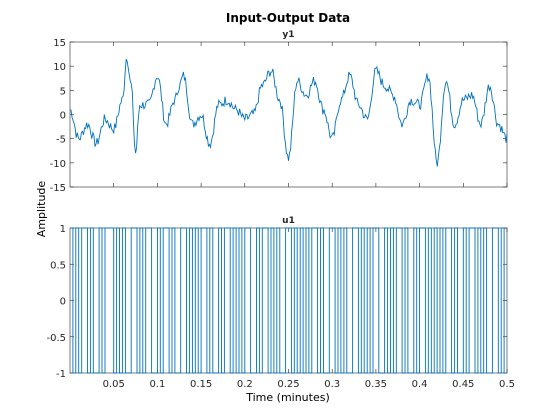  Describe the element at coordinates (58, 164) in the screenshot. I see `y-tick-label: -10` at that location.